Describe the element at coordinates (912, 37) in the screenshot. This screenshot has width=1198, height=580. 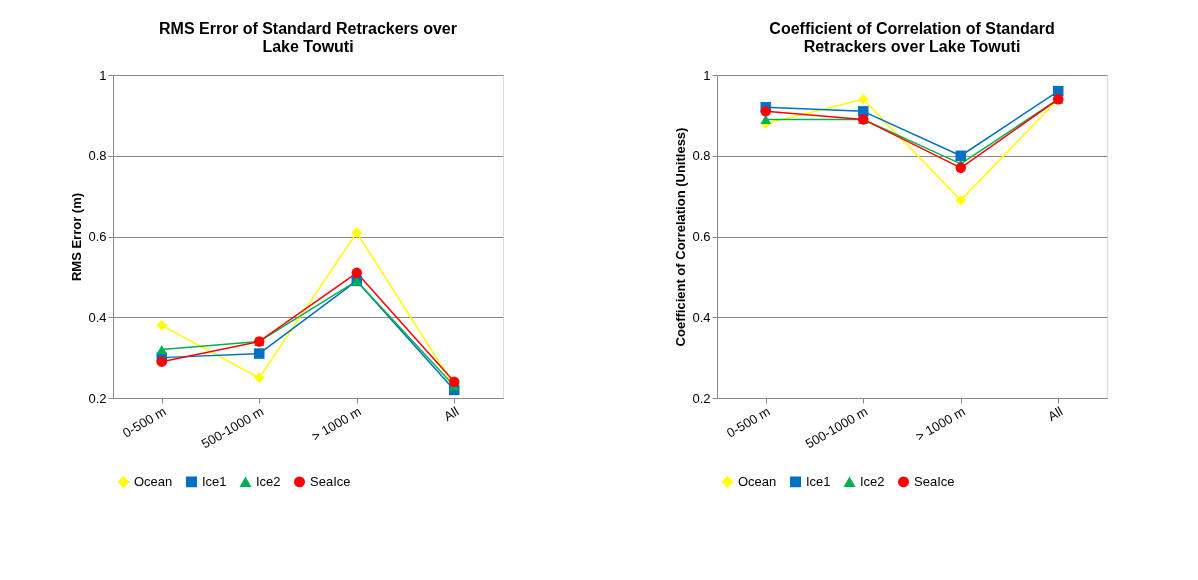
I see `chart-title: Coefficient of Correlation of Standard Retrackers over Lake Towuti` at that location.